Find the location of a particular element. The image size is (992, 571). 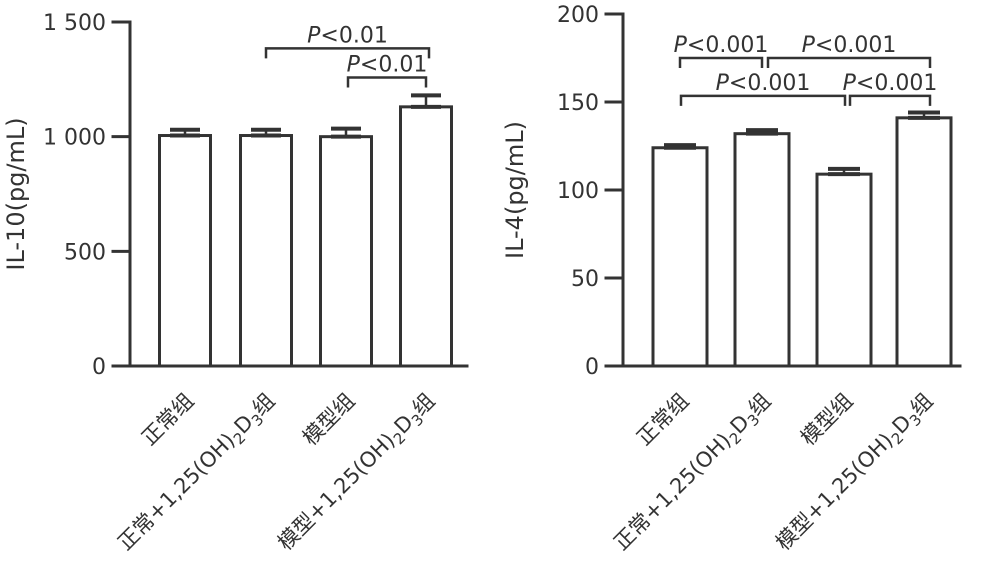

y-axis-title: IL-10(pg/mL) is located at coordinates (16, 193).